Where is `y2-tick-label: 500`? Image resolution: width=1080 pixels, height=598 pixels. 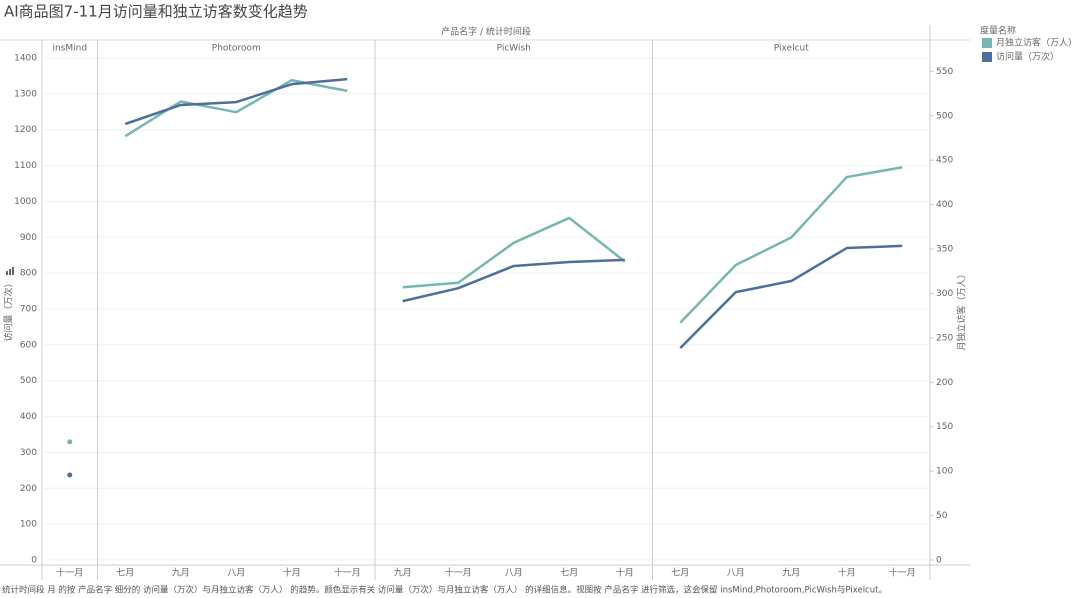
y2-tick-label: 500 is located at coordinates (944, 116).